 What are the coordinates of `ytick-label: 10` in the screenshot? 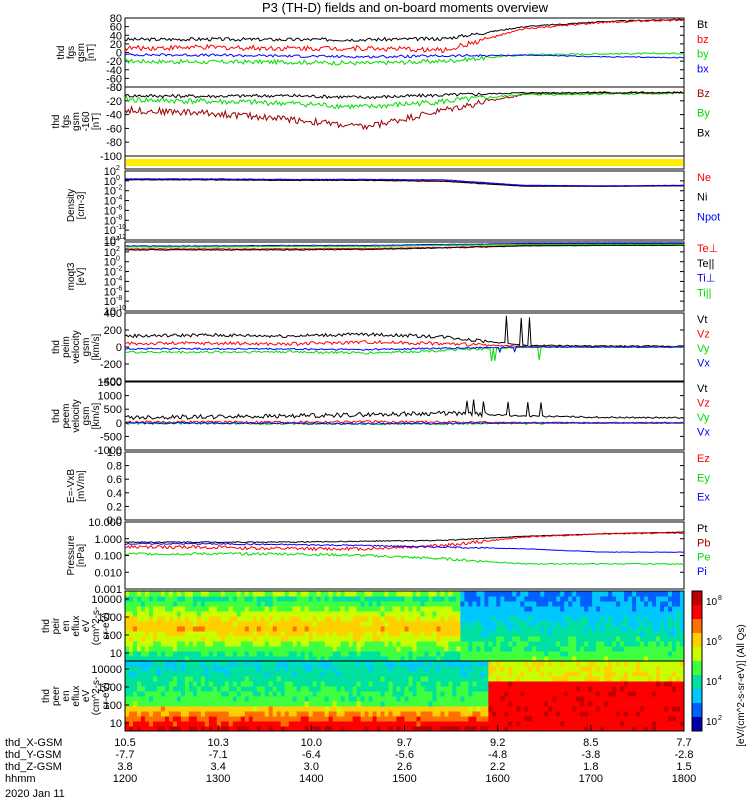 It's located at (116, 724).